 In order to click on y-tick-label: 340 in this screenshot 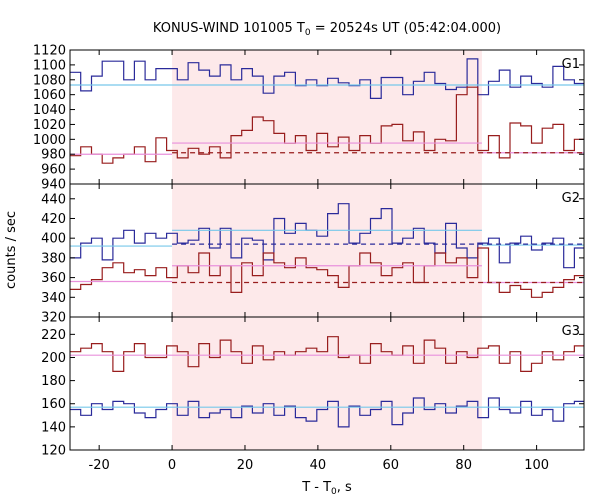, I will do `click(53, 298)`.